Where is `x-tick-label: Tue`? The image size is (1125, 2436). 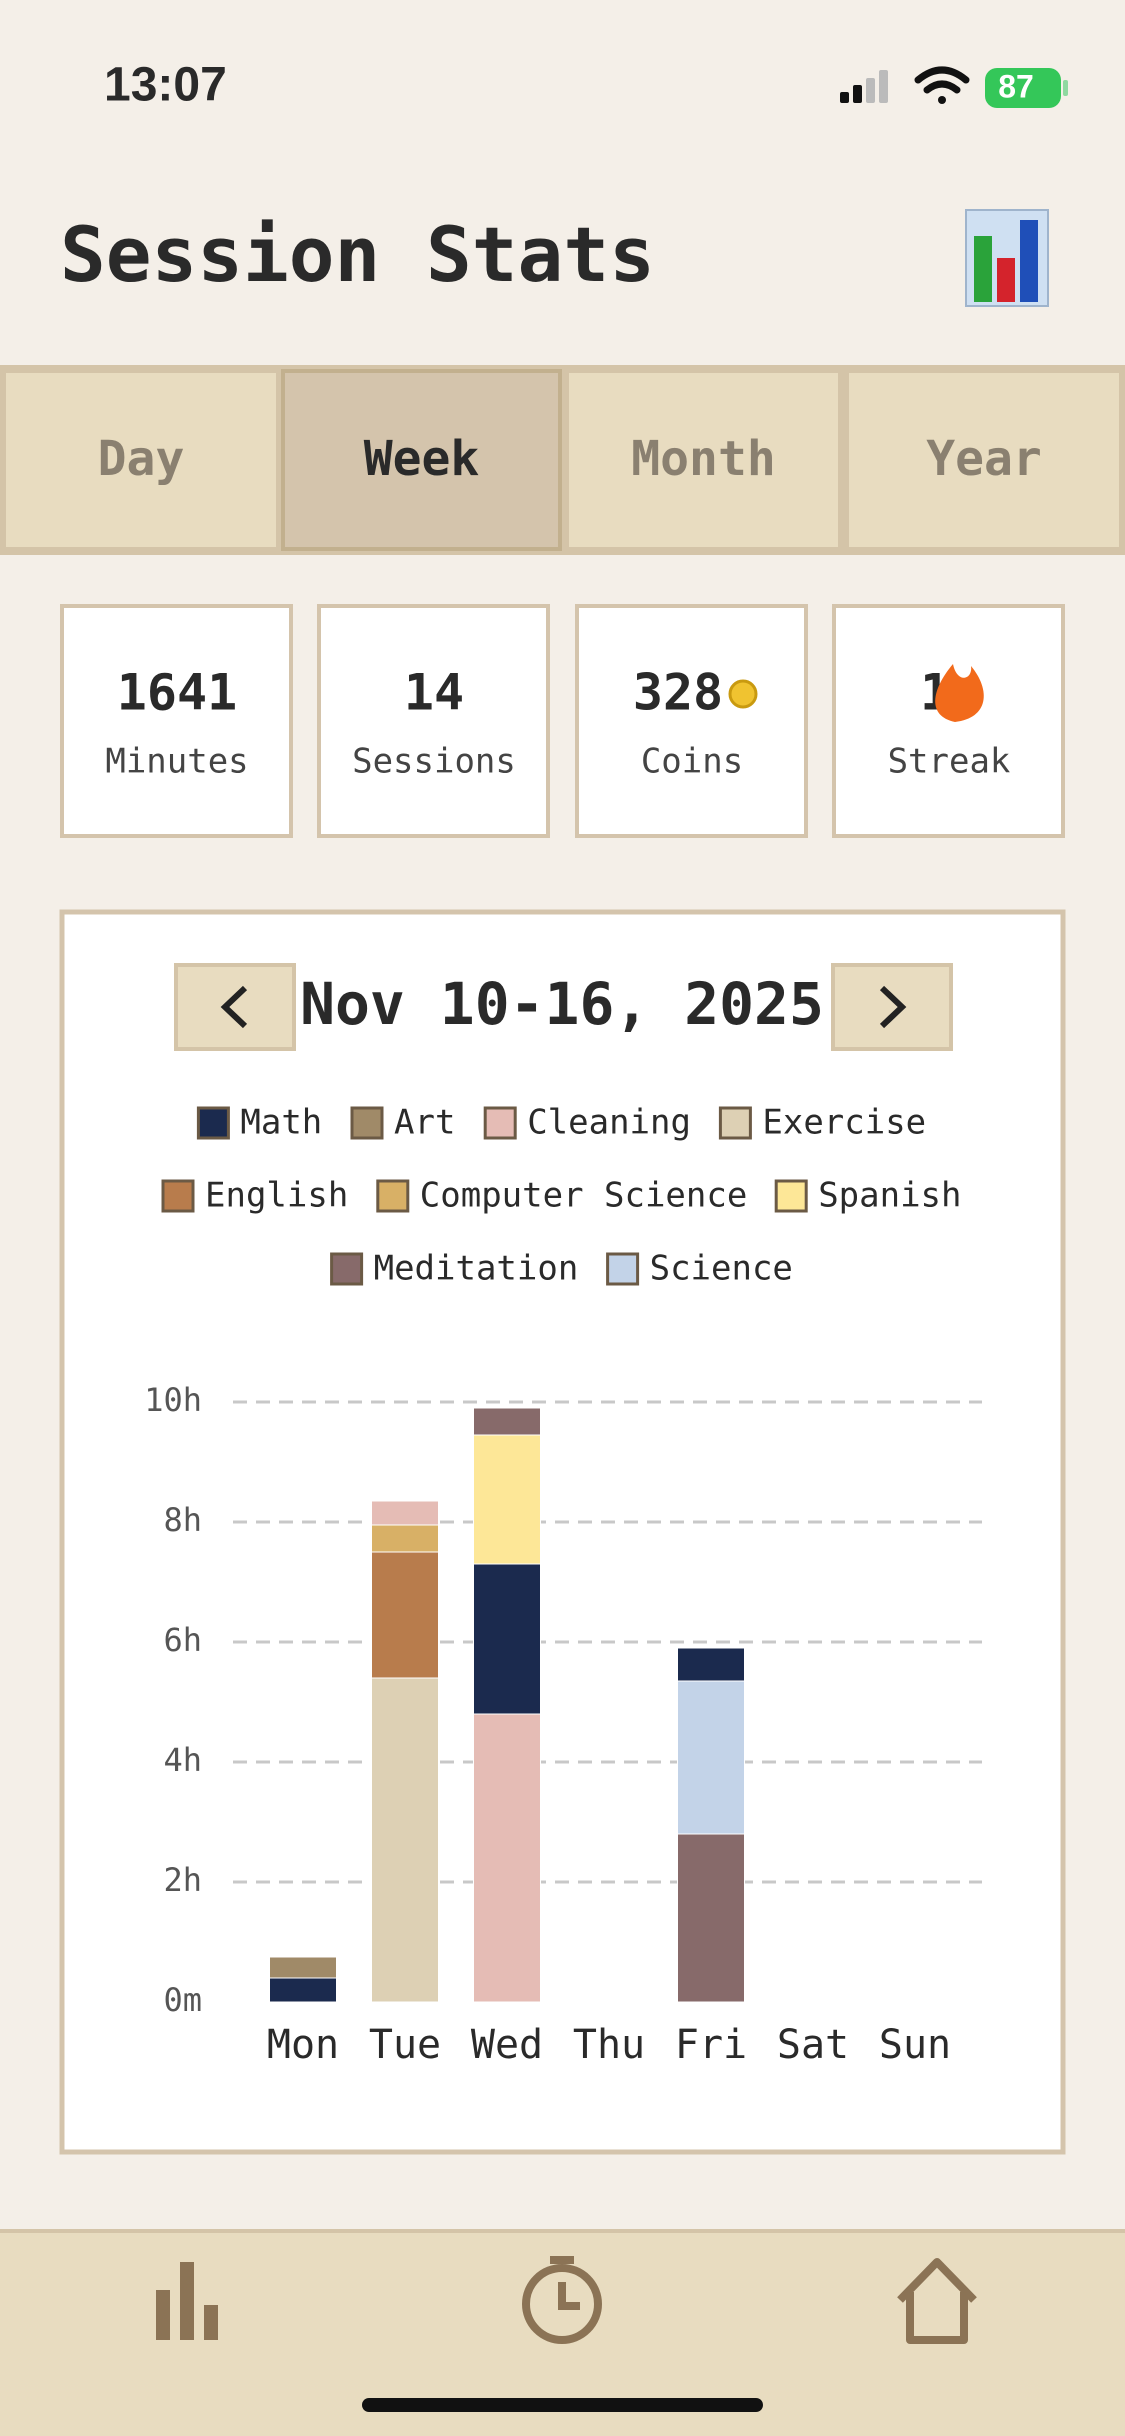
x-tick-label: Tue is located at coordinates (405, 2045).